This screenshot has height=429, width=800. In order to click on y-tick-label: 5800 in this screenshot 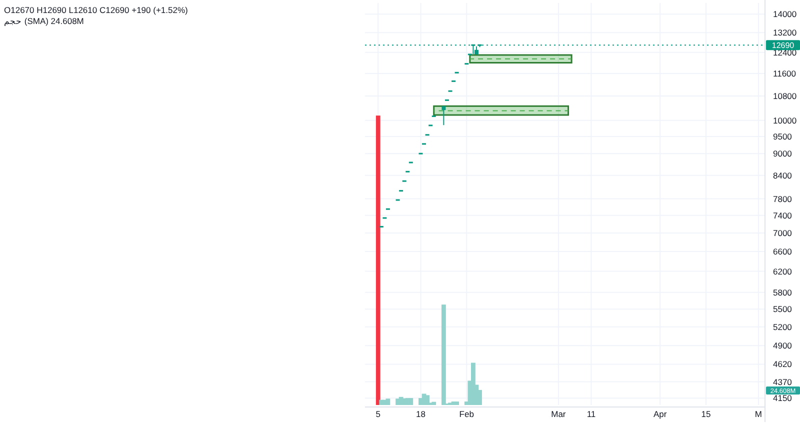, I will do `click(782, 292)`.